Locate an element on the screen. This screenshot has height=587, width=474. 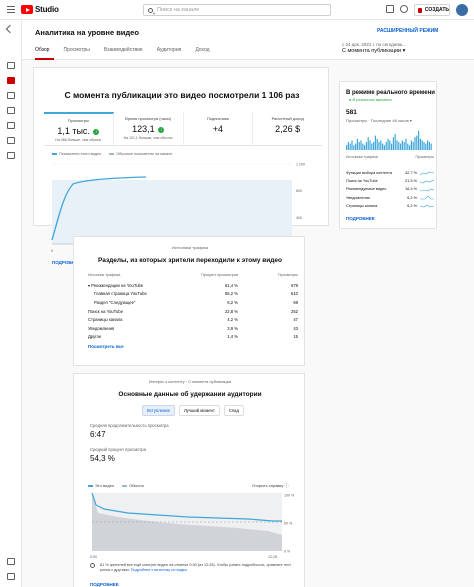
left-rail is located at coordinates (11, 303).